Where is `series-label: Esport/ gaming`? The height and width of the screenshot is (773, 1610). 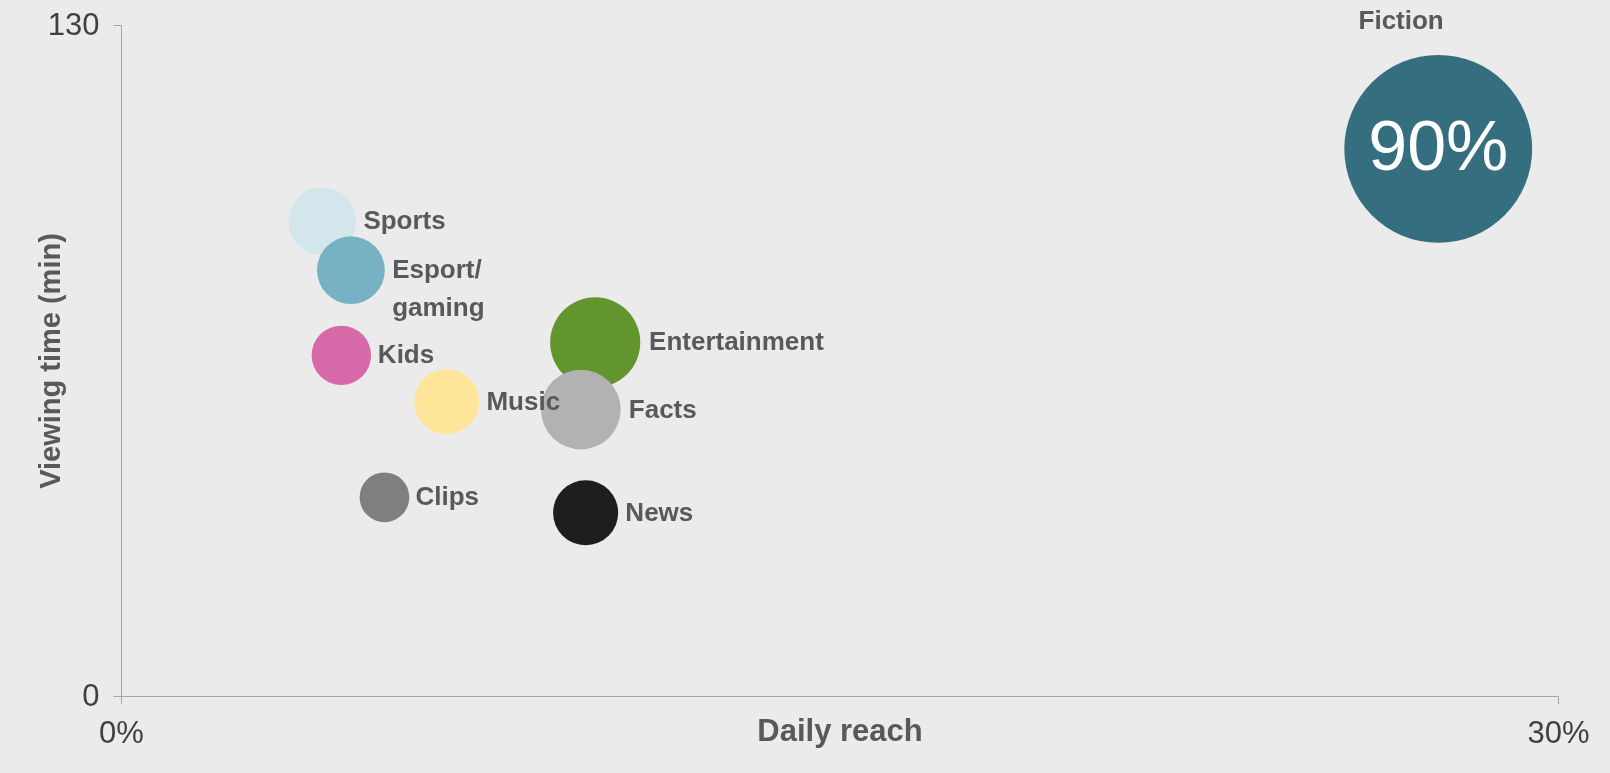
series-label: Esport/ gaming is located at coordinates (438, 288).